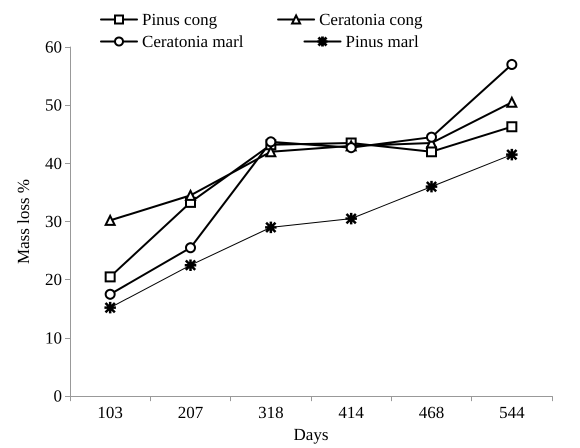  What do you see at coordinates (53, 163) in the screenshot?
I see `y-tick-label: 40` at bounding box center [53, 163].